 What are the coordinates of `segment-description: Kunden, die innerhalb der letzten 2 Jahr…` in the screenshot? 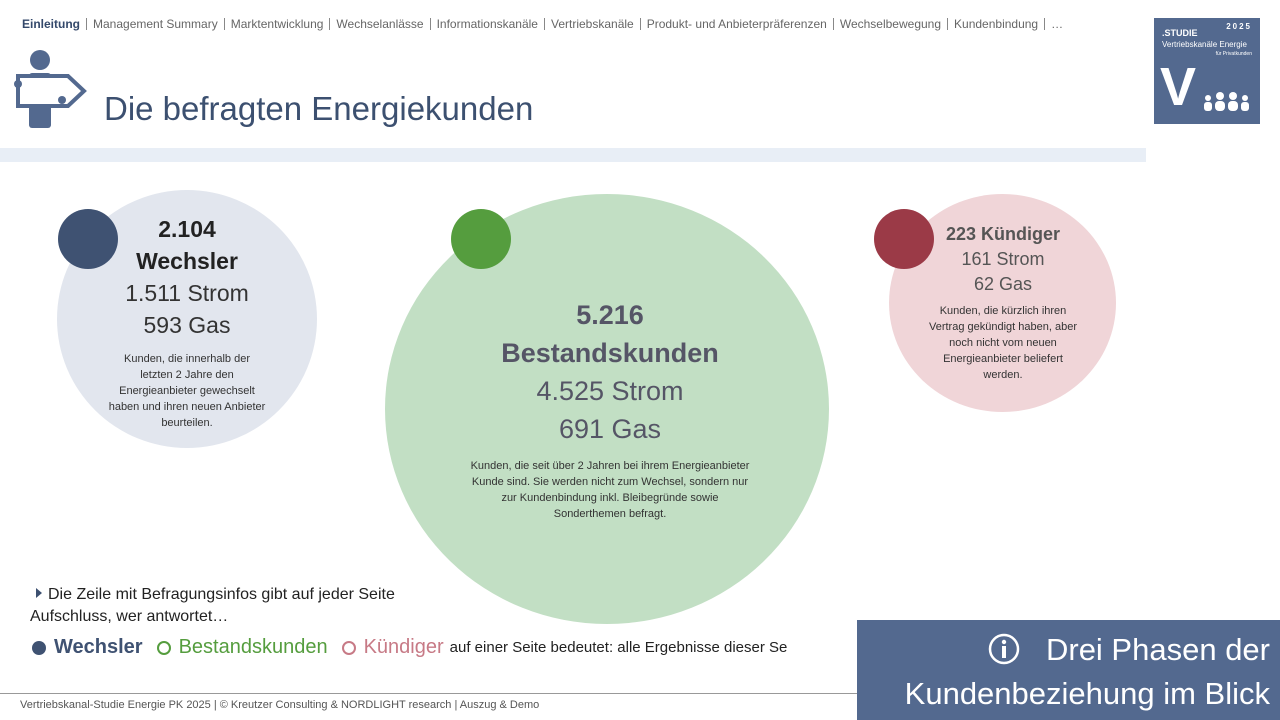 It's located at (187, 391).